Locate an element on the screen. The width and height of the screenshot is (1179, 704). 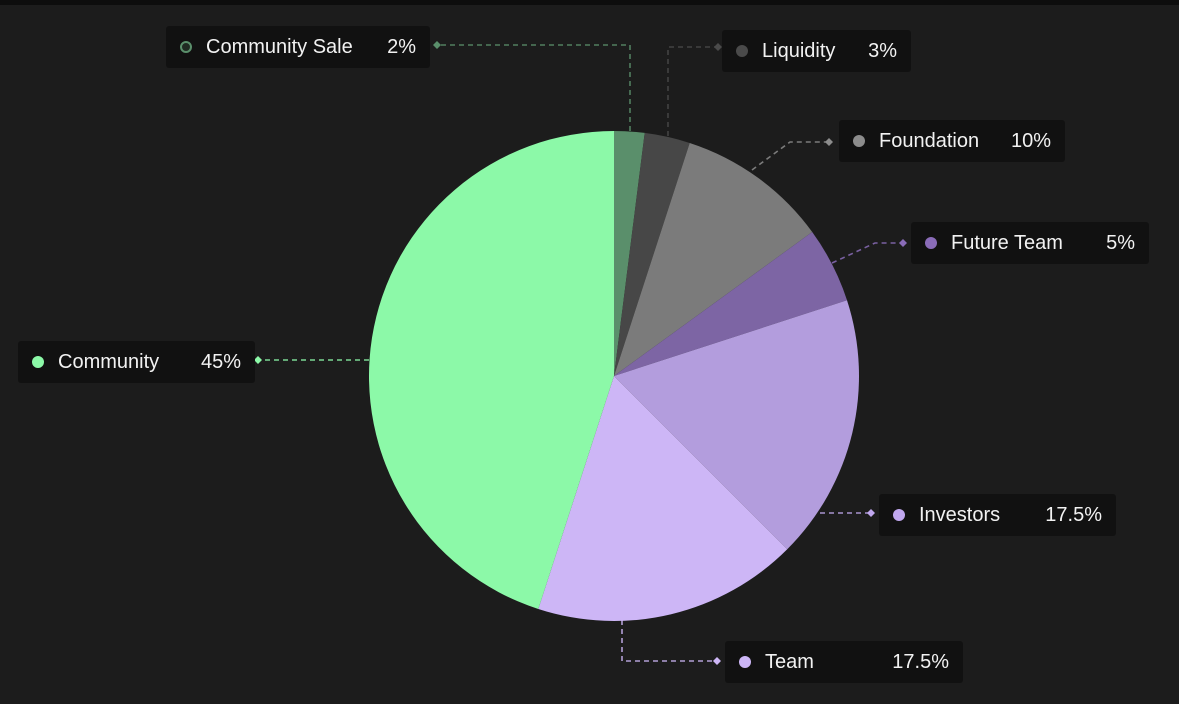
legend-label: Future Team is located at coordinates (1007, 242).